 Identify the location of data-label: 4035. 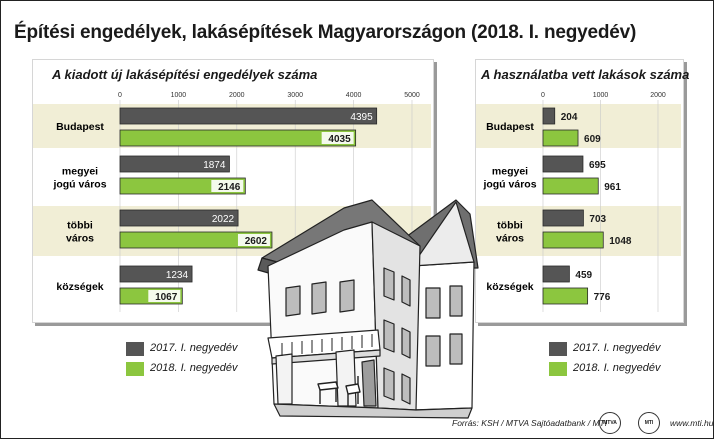
(339, 139).